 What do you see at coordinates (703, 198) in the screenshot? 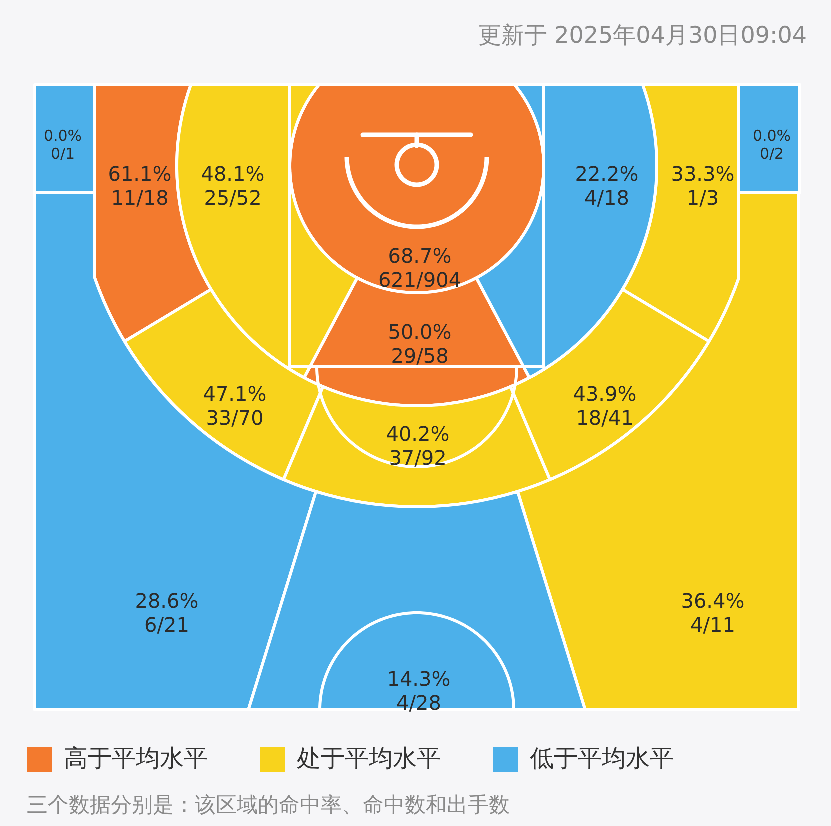
I see `category-label: 1/3` at bounding box center [703, 198].